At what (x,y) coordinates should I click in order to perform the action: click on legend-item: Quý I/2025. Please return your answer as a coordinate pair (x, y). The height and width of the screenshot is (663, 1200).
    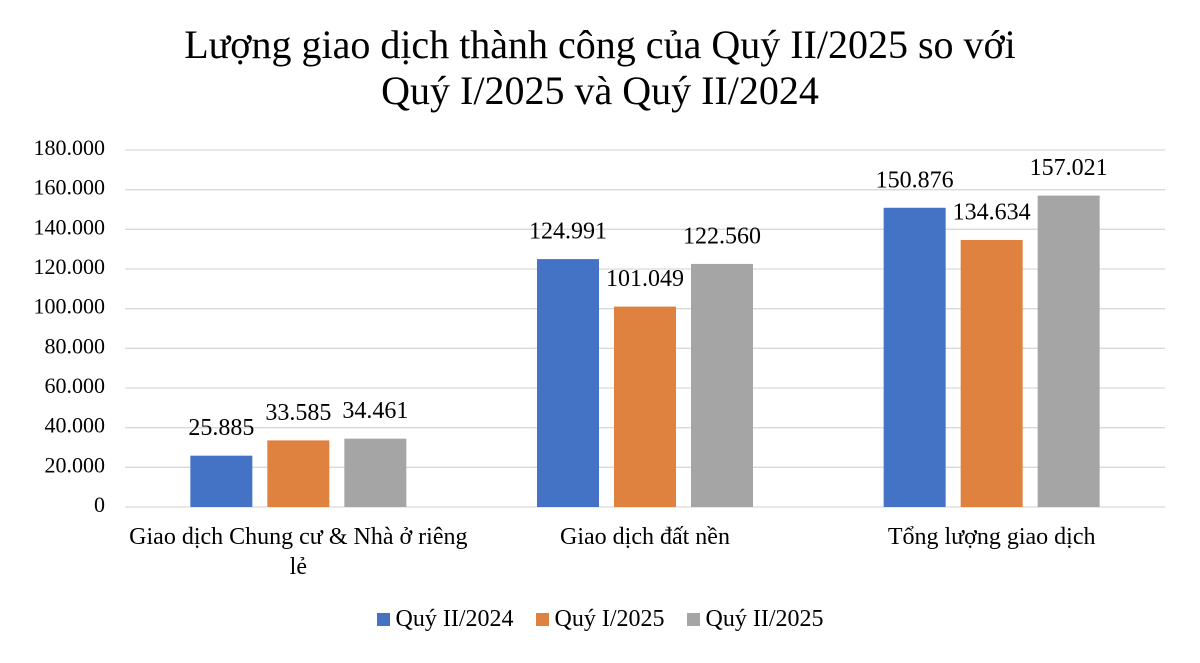
    Looking at the image, I should click on (600, 619).